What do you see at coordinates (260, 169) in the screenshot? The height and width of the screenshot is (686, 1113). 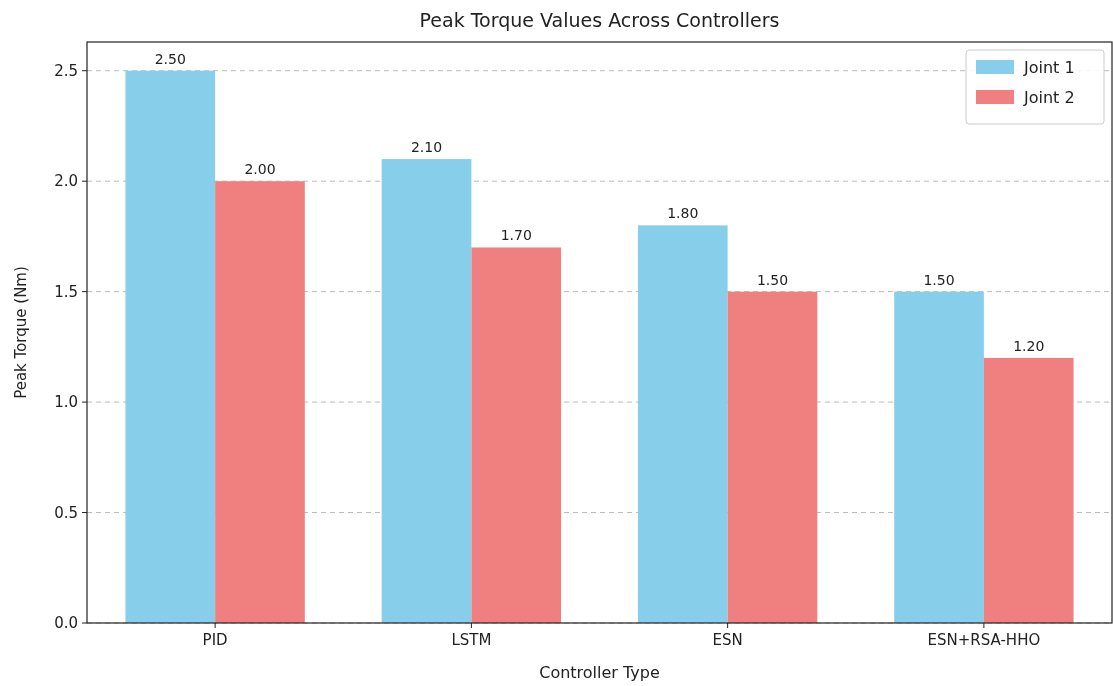 I see `data-label: 2.00` at bounding box center [260, 169].